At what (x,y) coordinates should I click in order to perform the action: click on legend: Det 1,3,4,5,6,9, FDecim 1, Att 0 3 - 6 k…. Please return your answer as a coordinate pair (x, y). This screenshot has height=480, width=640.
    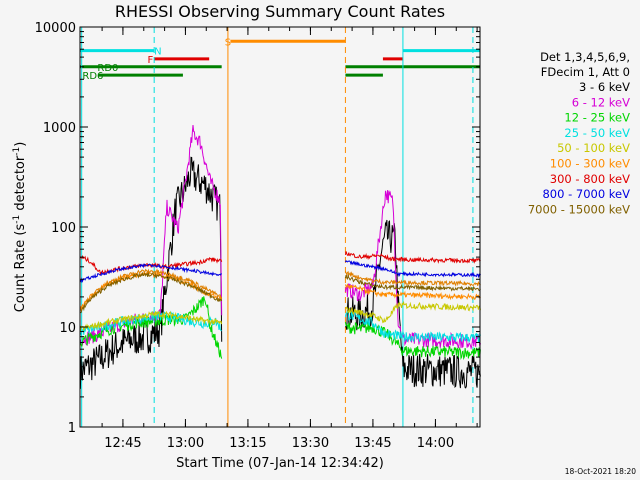
    Looking at the image, I should click on (579, 133).